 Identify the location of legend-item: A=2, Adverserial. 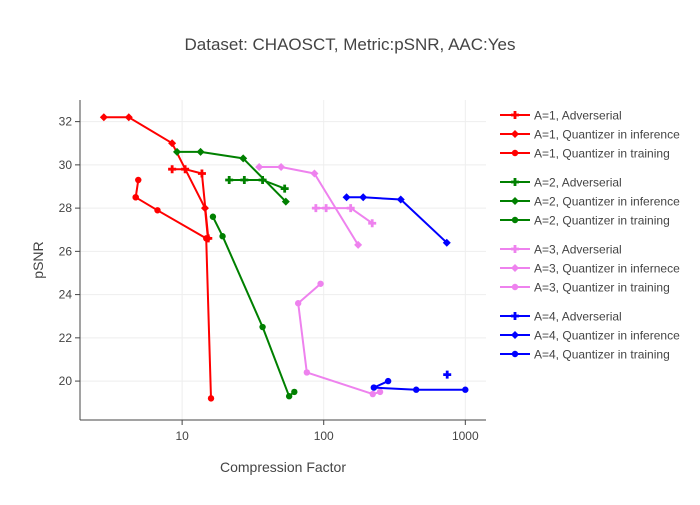
(561, 183).